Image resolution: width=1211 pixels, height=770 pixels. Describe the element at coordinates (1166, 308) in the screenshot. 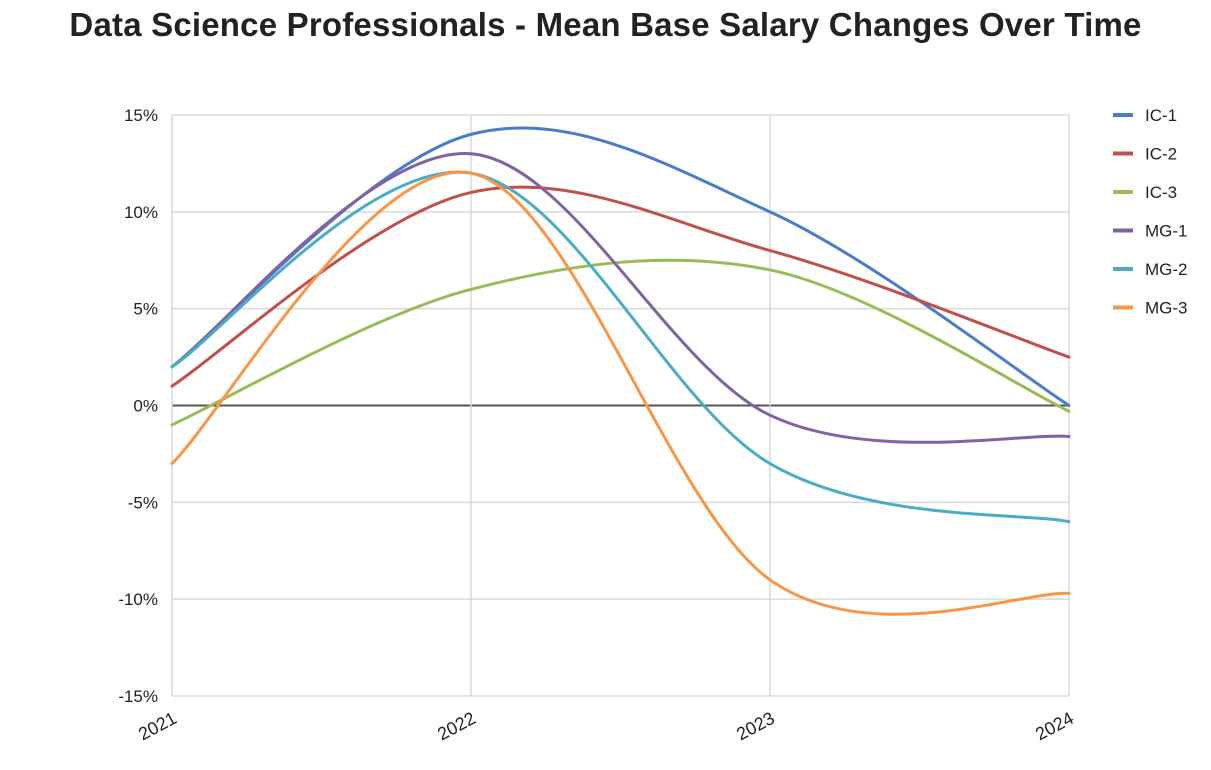

I see `legend-label: MG-3` at that location.